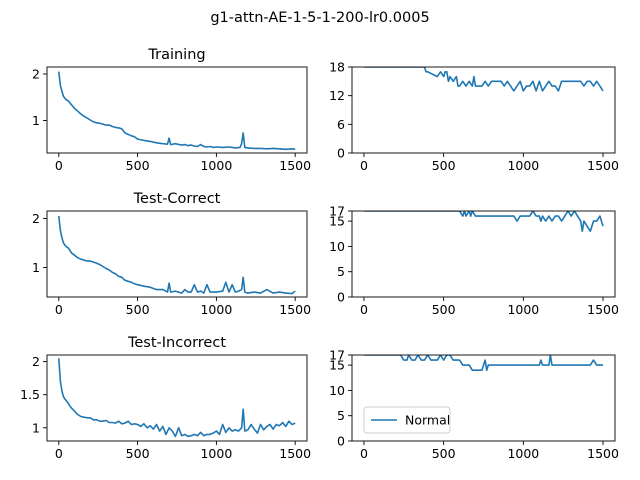 Image resolution: width=640 pixels, height=480 pixels. What do you see at coordinates (341, 124) in the screenshot?
I see `y-tick-label: 6` at bounding box center [341, 124].